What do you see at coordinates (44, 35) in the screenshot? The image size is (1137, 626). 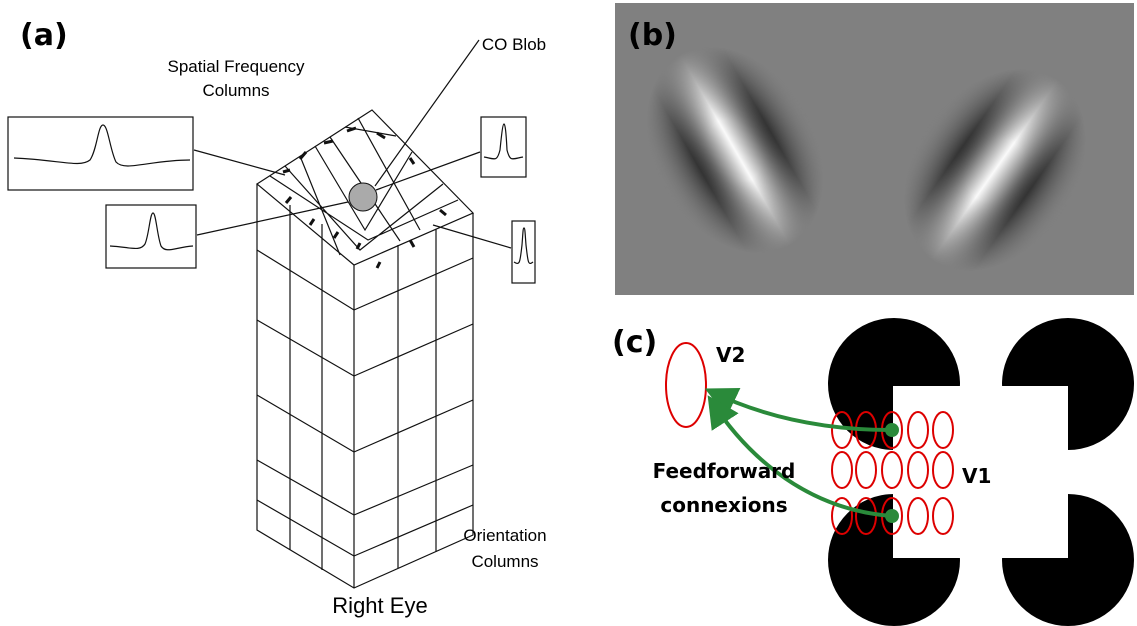 I see `panel-label: (a)` at bounding box center [44, 35].